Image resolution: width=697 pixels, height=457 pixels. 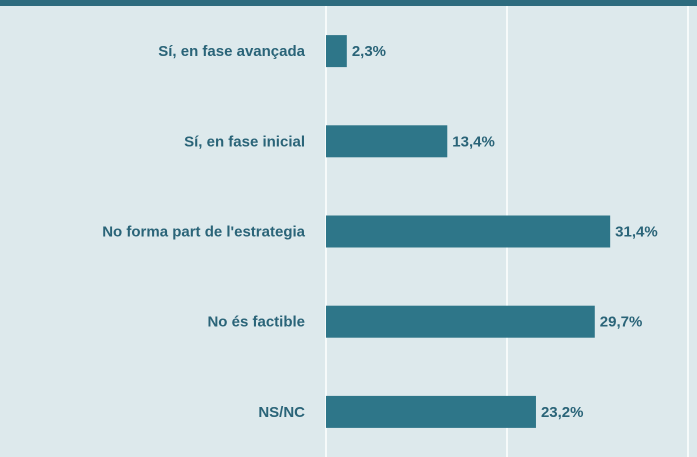 What do you see at coordinates (203, 231) in the screenshot?
I see `category-label: No forma part de l'estrategia` at bounding box center [203, 231].